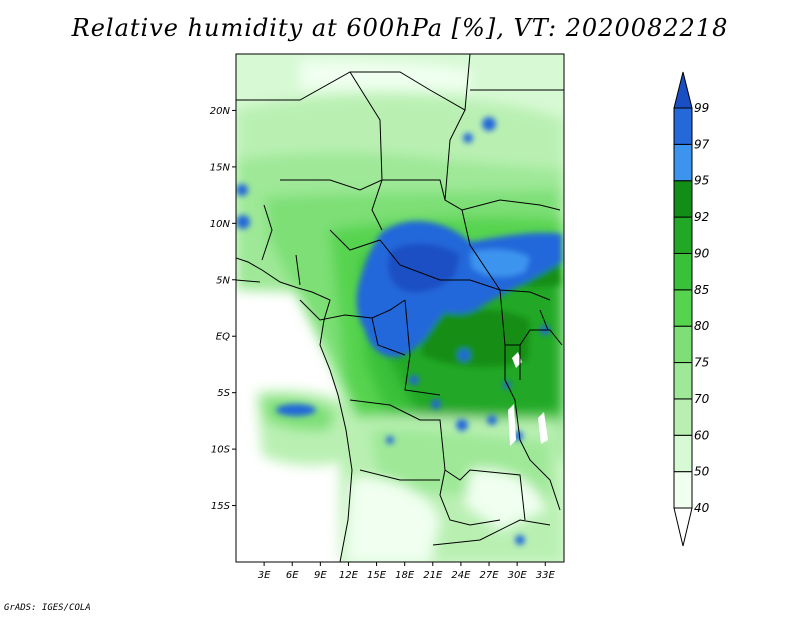 The image size is (800, 618). Describe the element at coordinates (223, 280) in the screenshot. I see `lat-tick-label: 5N` at that location.